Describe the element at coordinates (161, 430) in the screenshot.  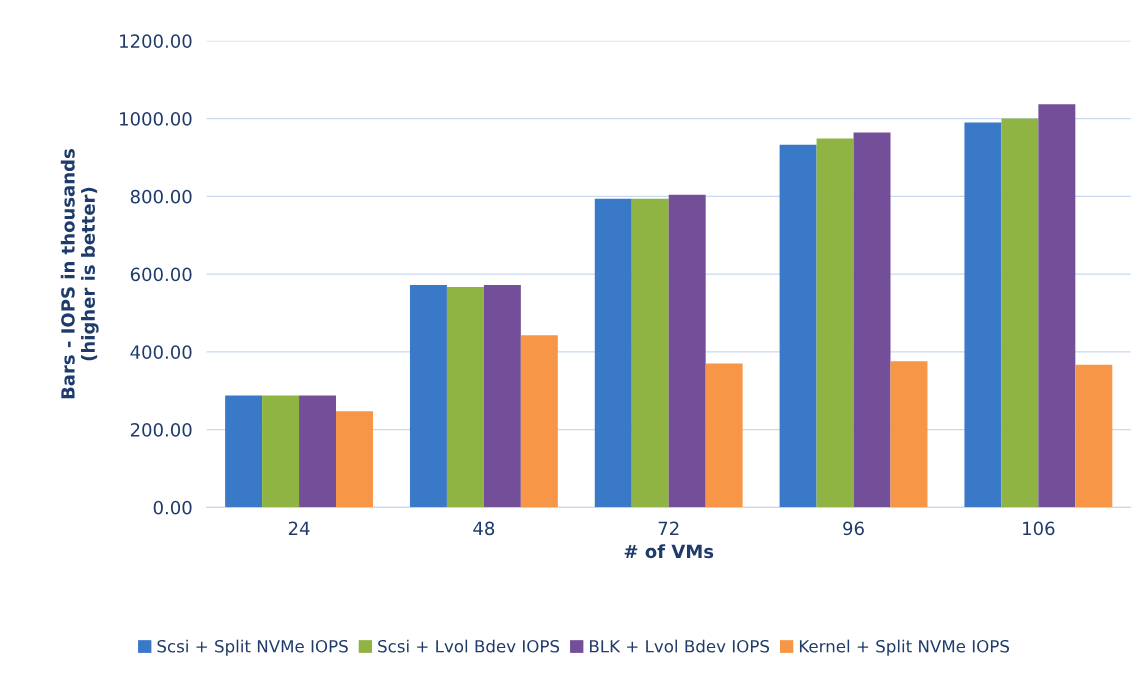
I see `y-tick-label: 200.00` at that location.